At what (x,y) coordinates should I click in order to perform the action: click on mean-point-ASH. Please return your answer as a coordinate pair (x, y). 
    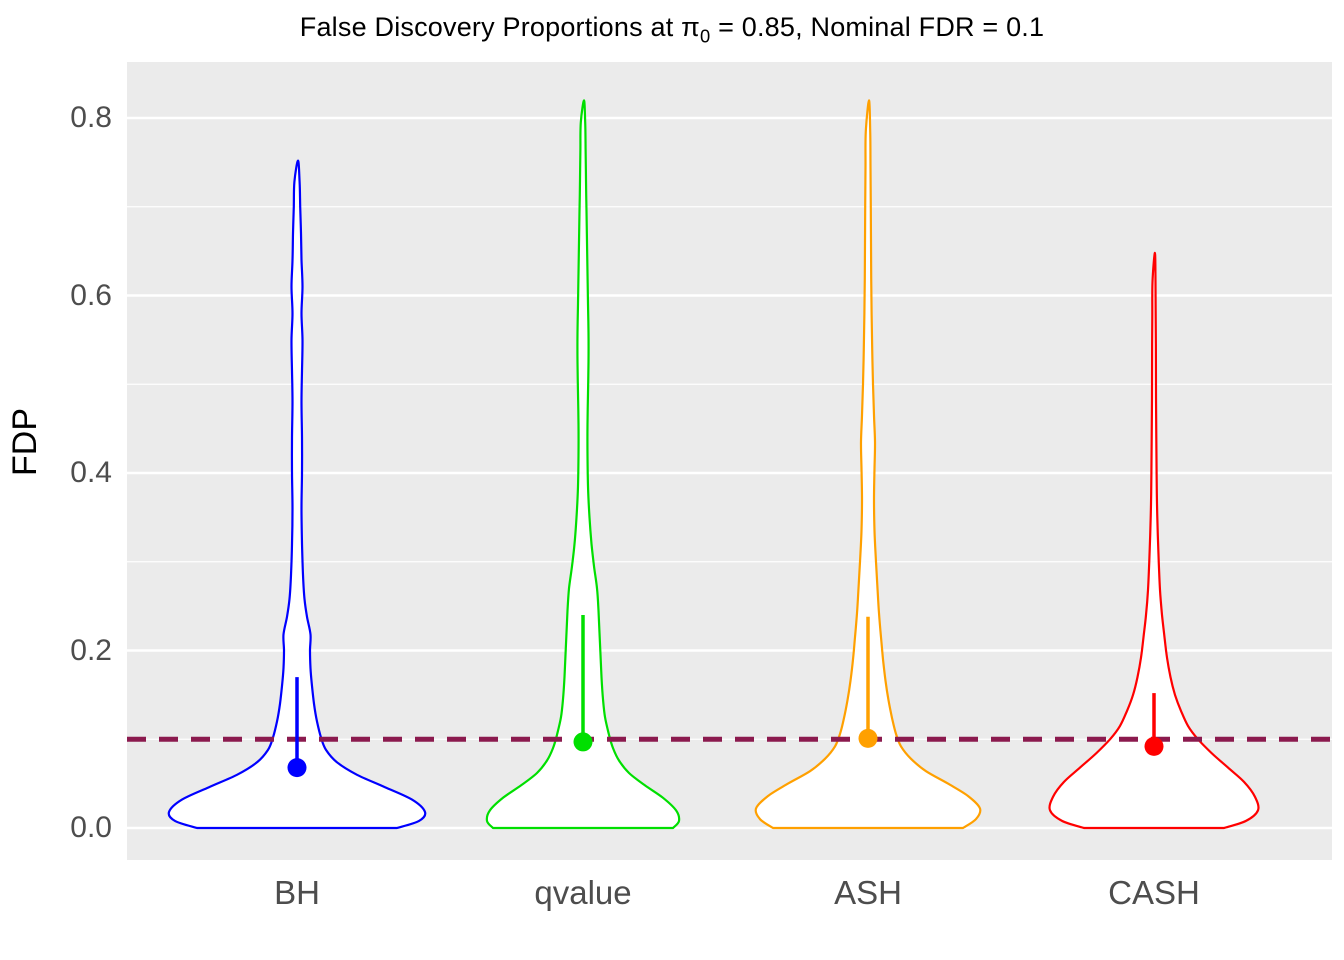
    Looking at the image, I should click on (868, 738).